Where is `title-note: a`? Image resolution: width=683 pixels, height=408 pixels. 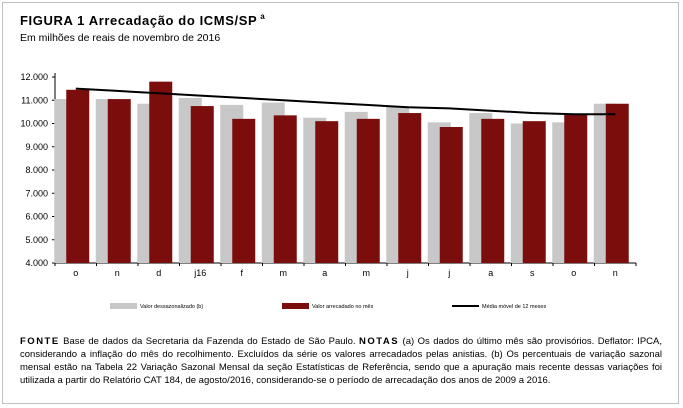 title-note: a is located at coordinates (263, 16).